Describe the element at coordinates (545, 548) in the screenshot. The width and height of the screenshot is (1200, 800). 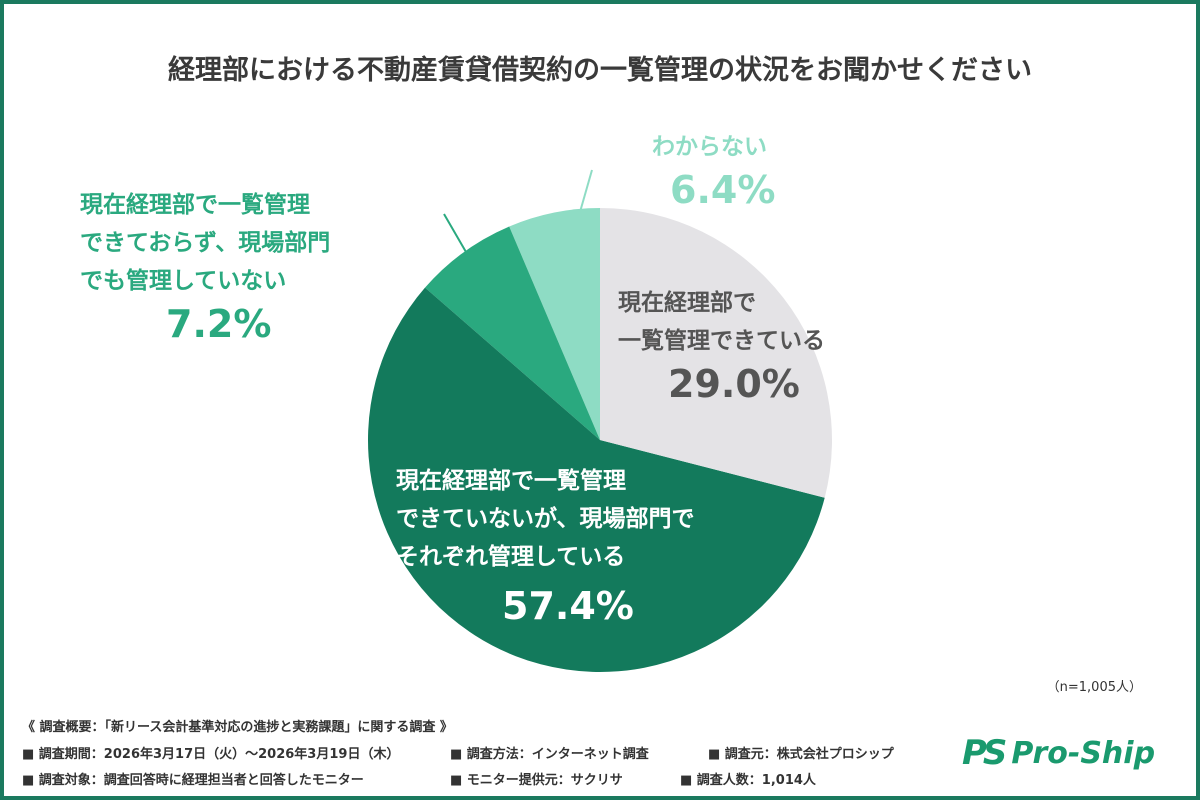
I see `slice-label-s1: 現在経理部で一覧管理 できていないが、現場部門で それぞれ管理している 57.4%` at that location.